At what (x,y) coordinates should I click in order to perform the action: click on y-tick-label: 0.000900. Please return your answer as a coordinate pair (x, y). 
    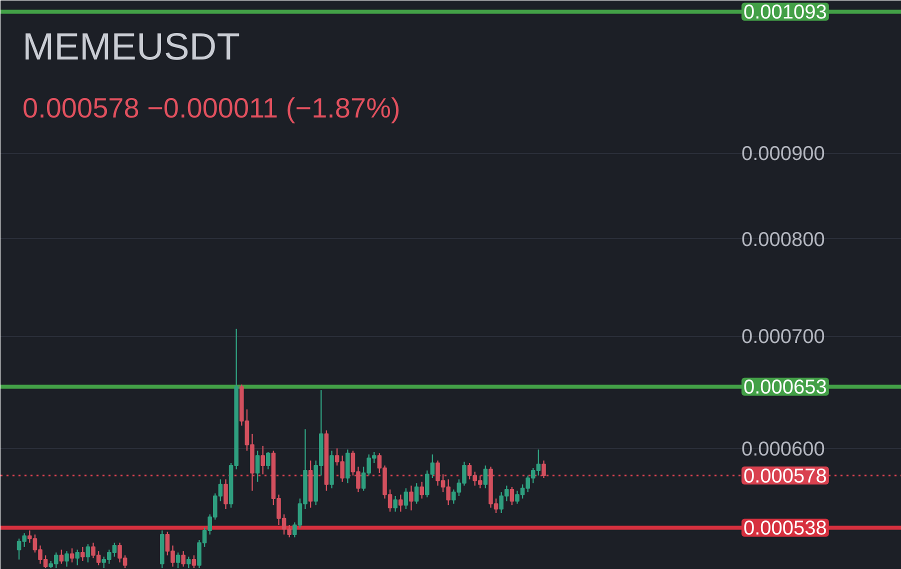
    Looking at the image, I should click on (783, 154).